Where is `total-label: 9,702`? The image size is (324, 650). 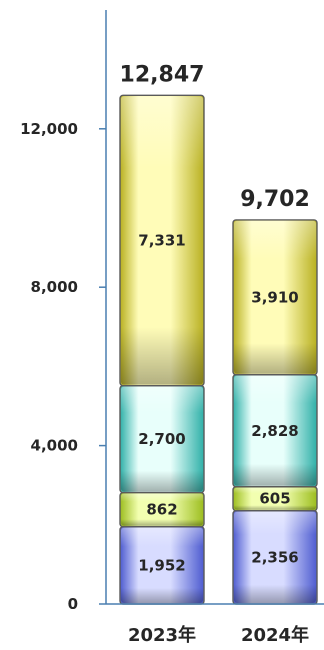 total-label: 9,702 is located at coordinates (275, 199).